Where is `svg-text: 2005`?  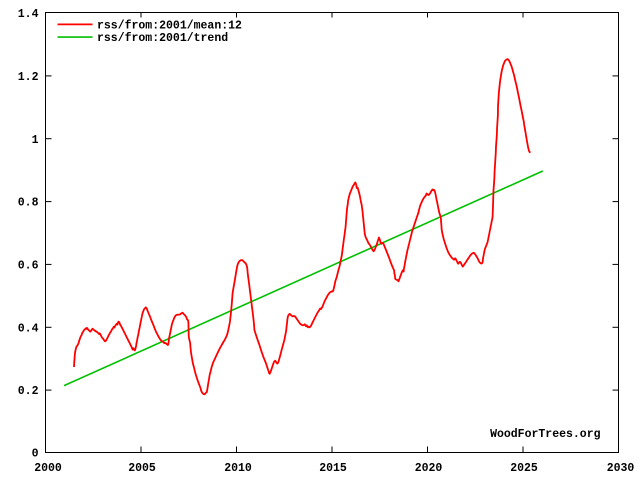
svg-text: 2005 is located at coordinates (142, 468).